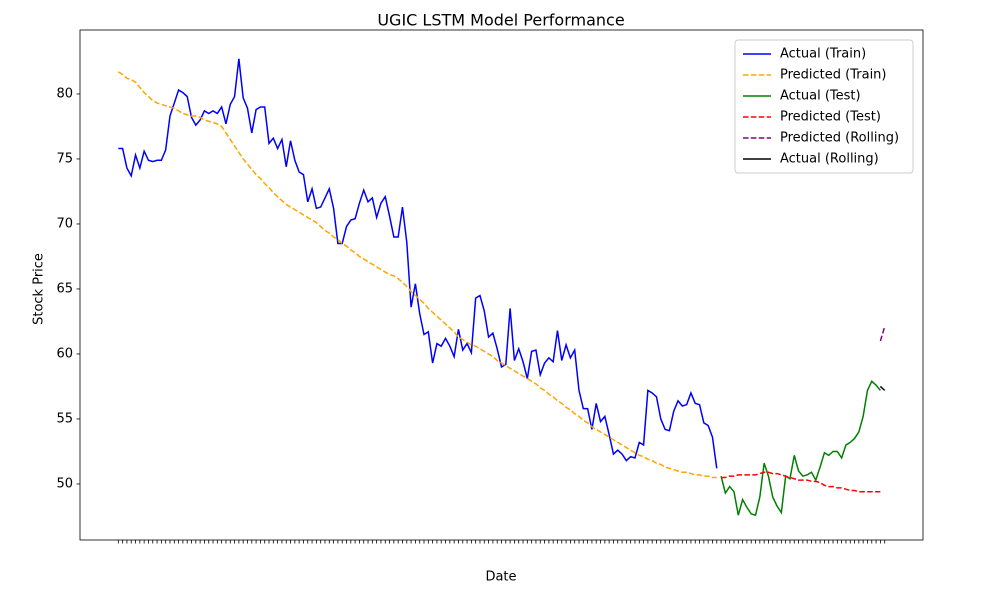  What do you see at coordinates (64, 93) in the screenshot?
I see `y-tick-label: 80` at bounding box center [64, 93].